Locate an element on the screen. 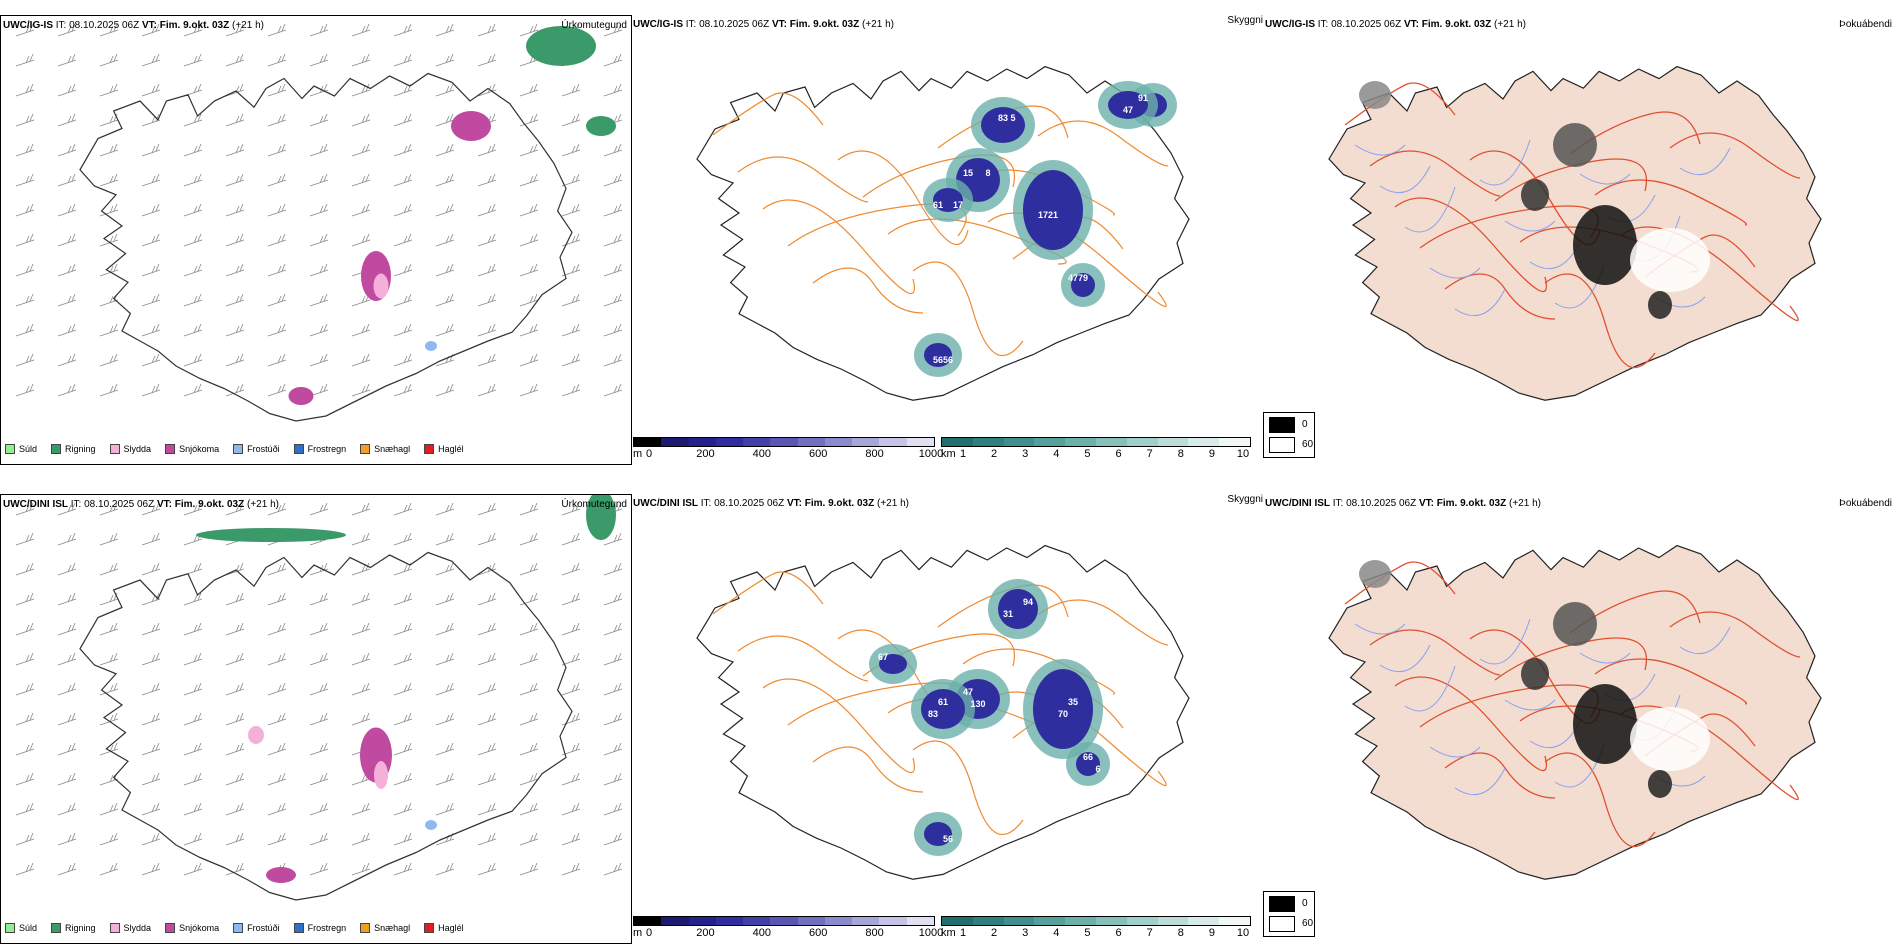  fog-legend-swatch-high is located at coordinates (1282, 924).